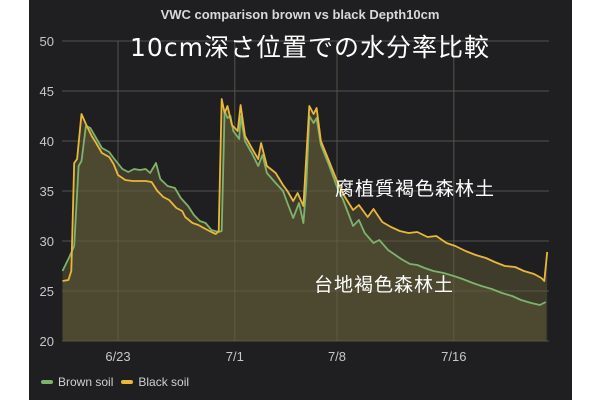  Describe the element at coordinates (127, 382) in the screenshot. I see `legend-swatch-black` at that location.